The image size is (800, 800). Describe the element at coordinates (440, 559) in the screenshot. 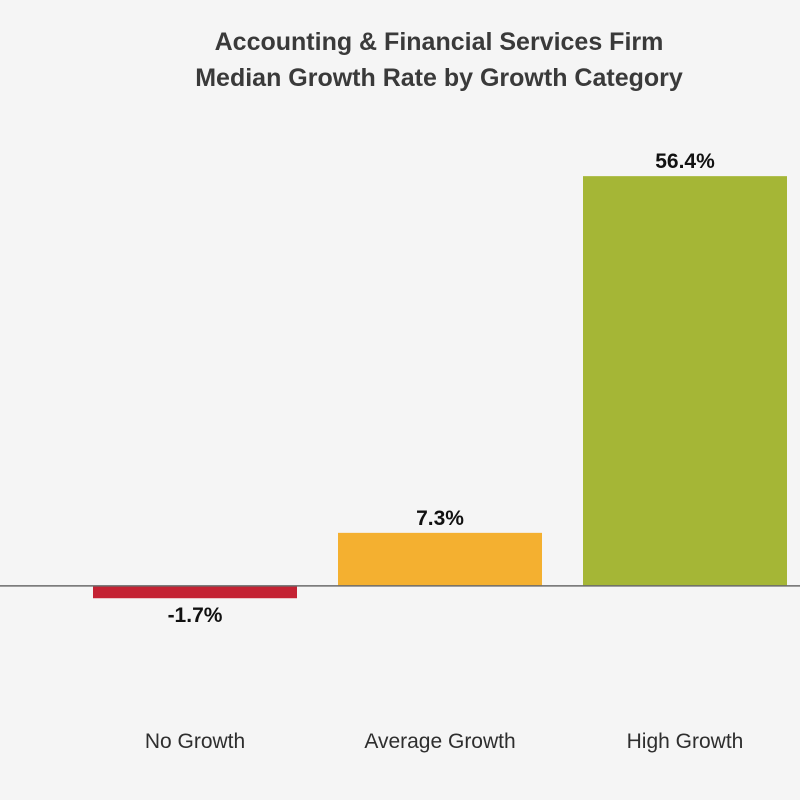

I see `bar-average-growth` at that location.